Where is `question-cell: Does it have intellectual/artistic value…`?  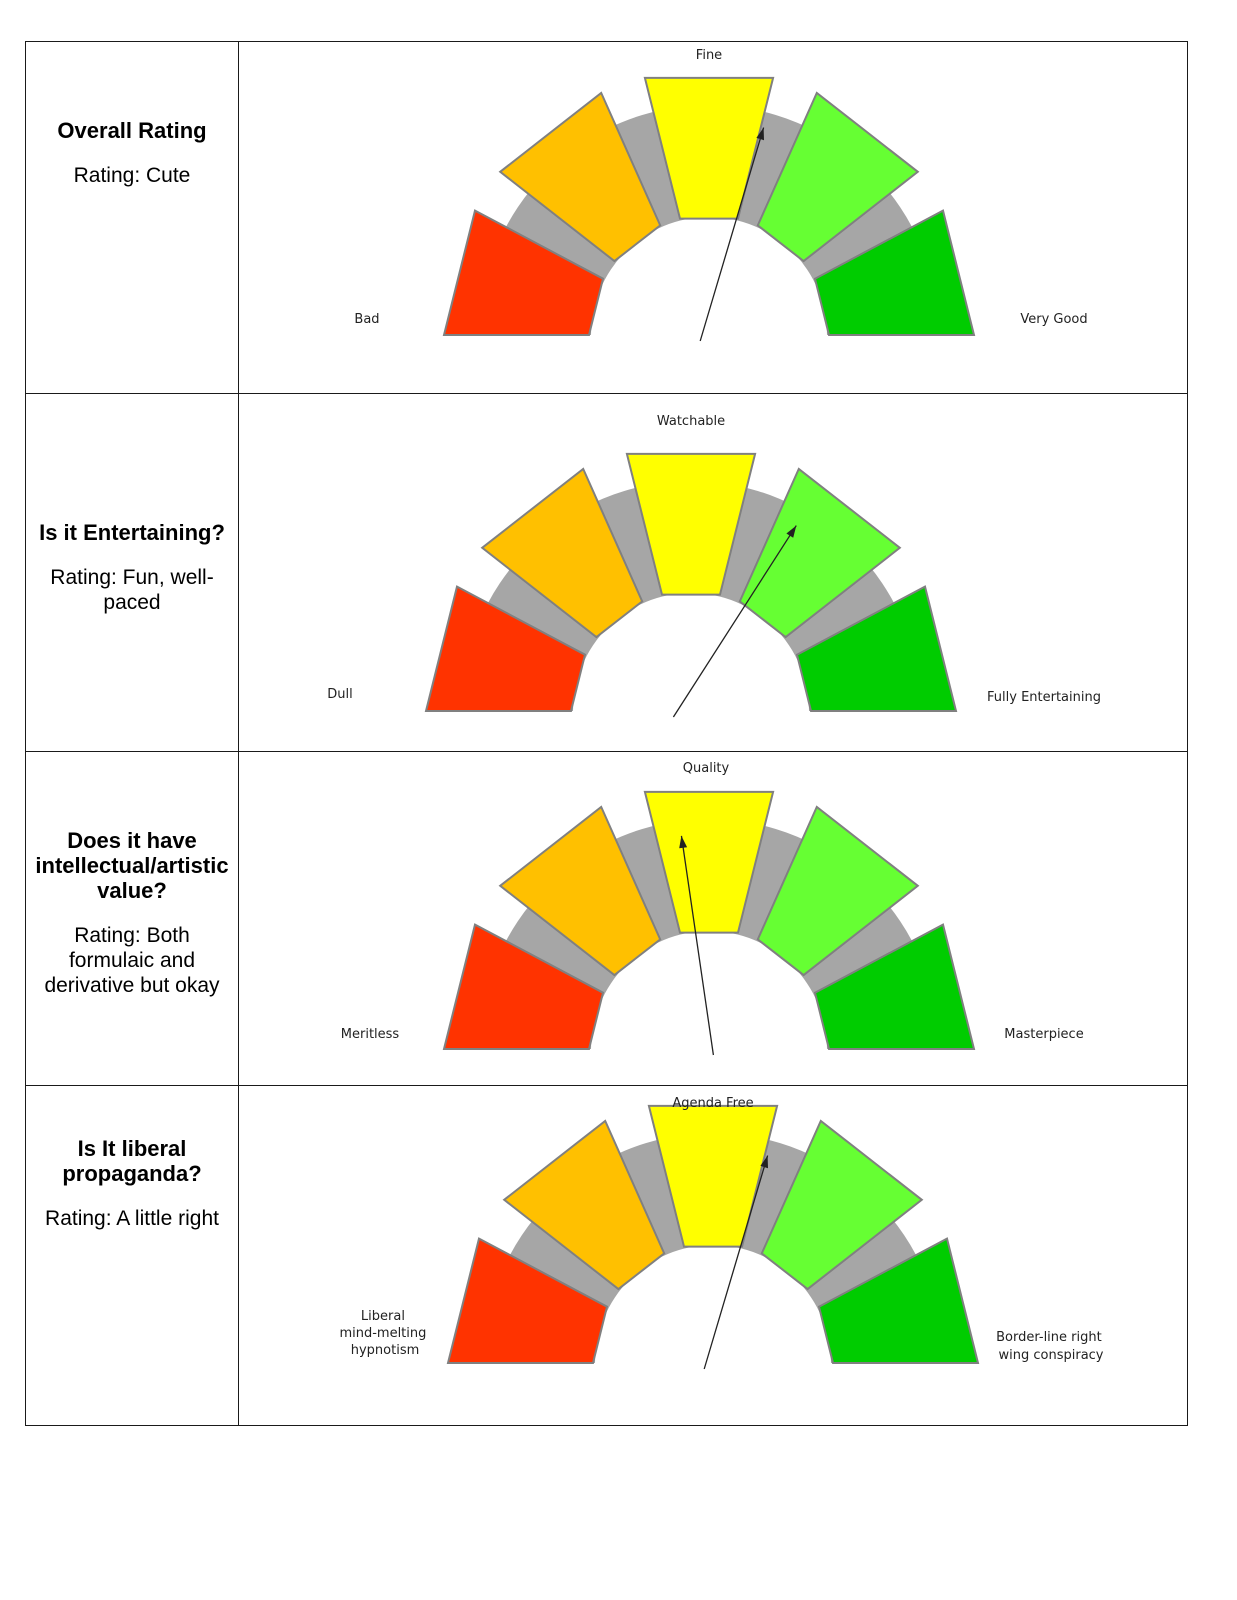 question-cell: Does it have intellectual/artistic value… is located at coordinates (132, 918).